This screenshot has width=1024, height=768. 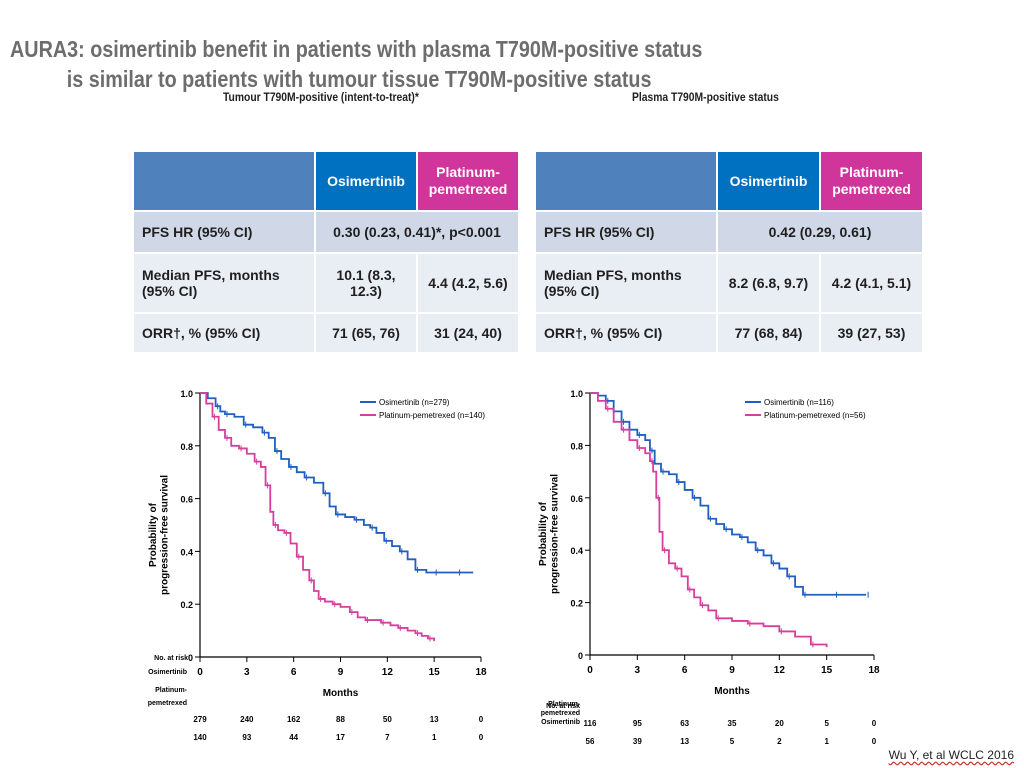 What do you see at coordinates (779, 741) in the screenshot?
I see `chart2-at-risk-value: 2` at bounding box center [779, 741].